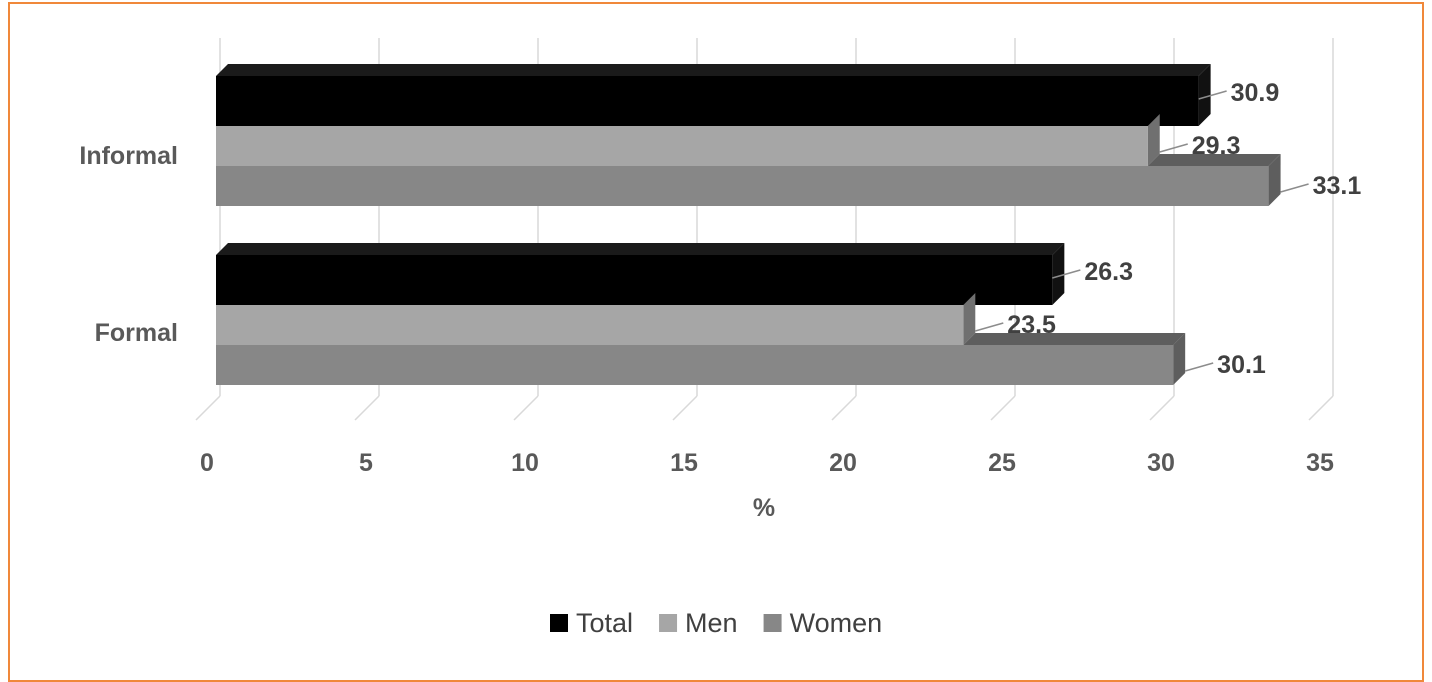 This screenshot has width=1432, height=682. I want to click on x-tick-label: 5, so click(366, 463).